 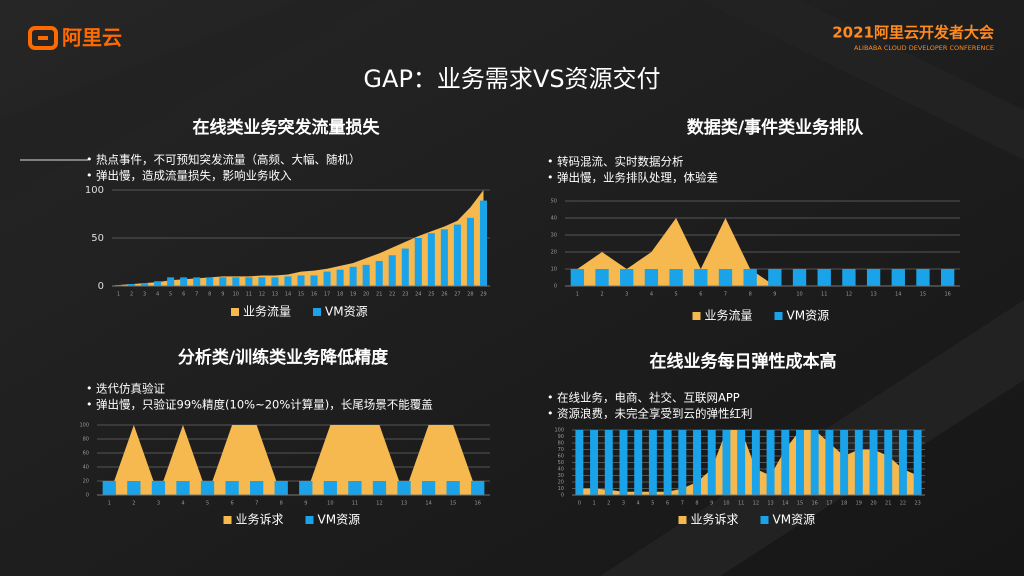 I want to click on x-tick-label: 19, so click(x=353, y=295).